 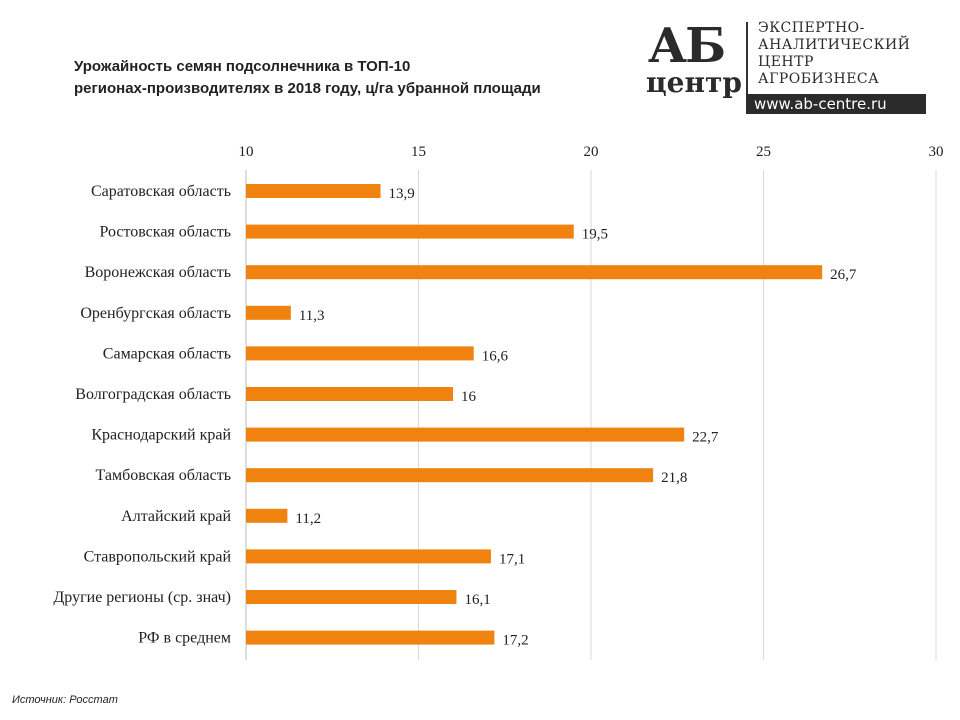 I want to click on logo-mark-small: центр, so click(x=694, y=82).